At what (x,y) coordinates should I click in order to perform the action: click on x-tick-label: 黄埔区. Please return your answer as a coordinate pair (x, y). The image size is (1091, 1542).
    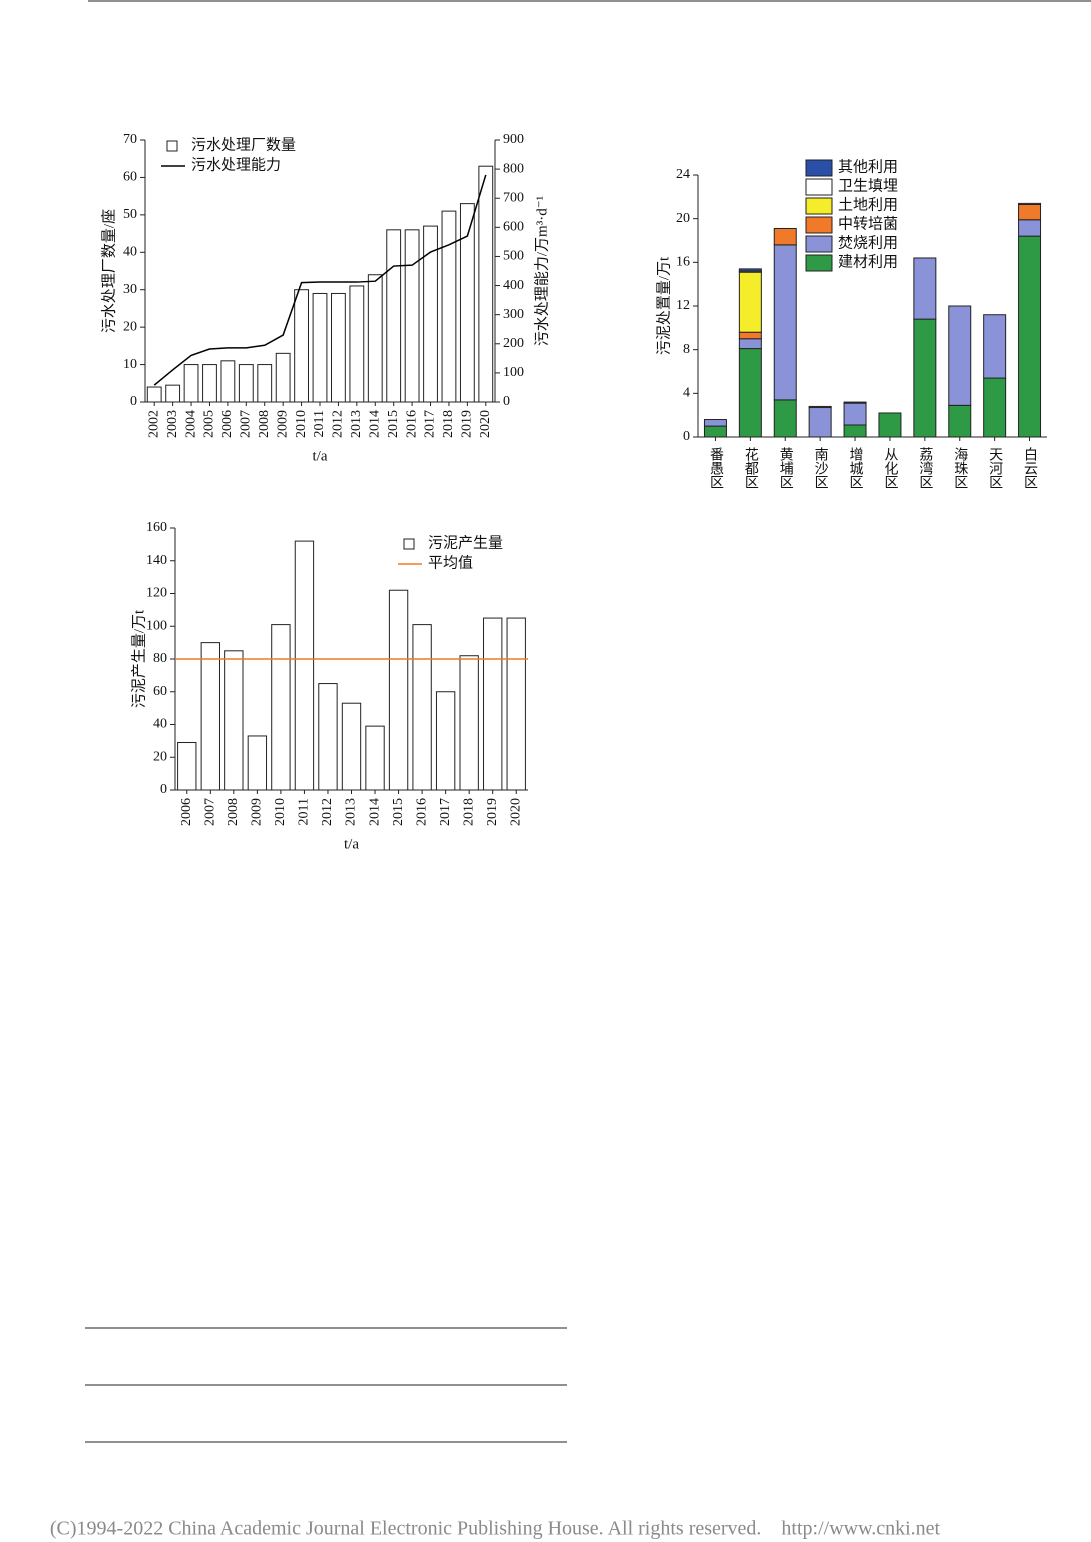
    Looking at the image, I should click on (786, 467).